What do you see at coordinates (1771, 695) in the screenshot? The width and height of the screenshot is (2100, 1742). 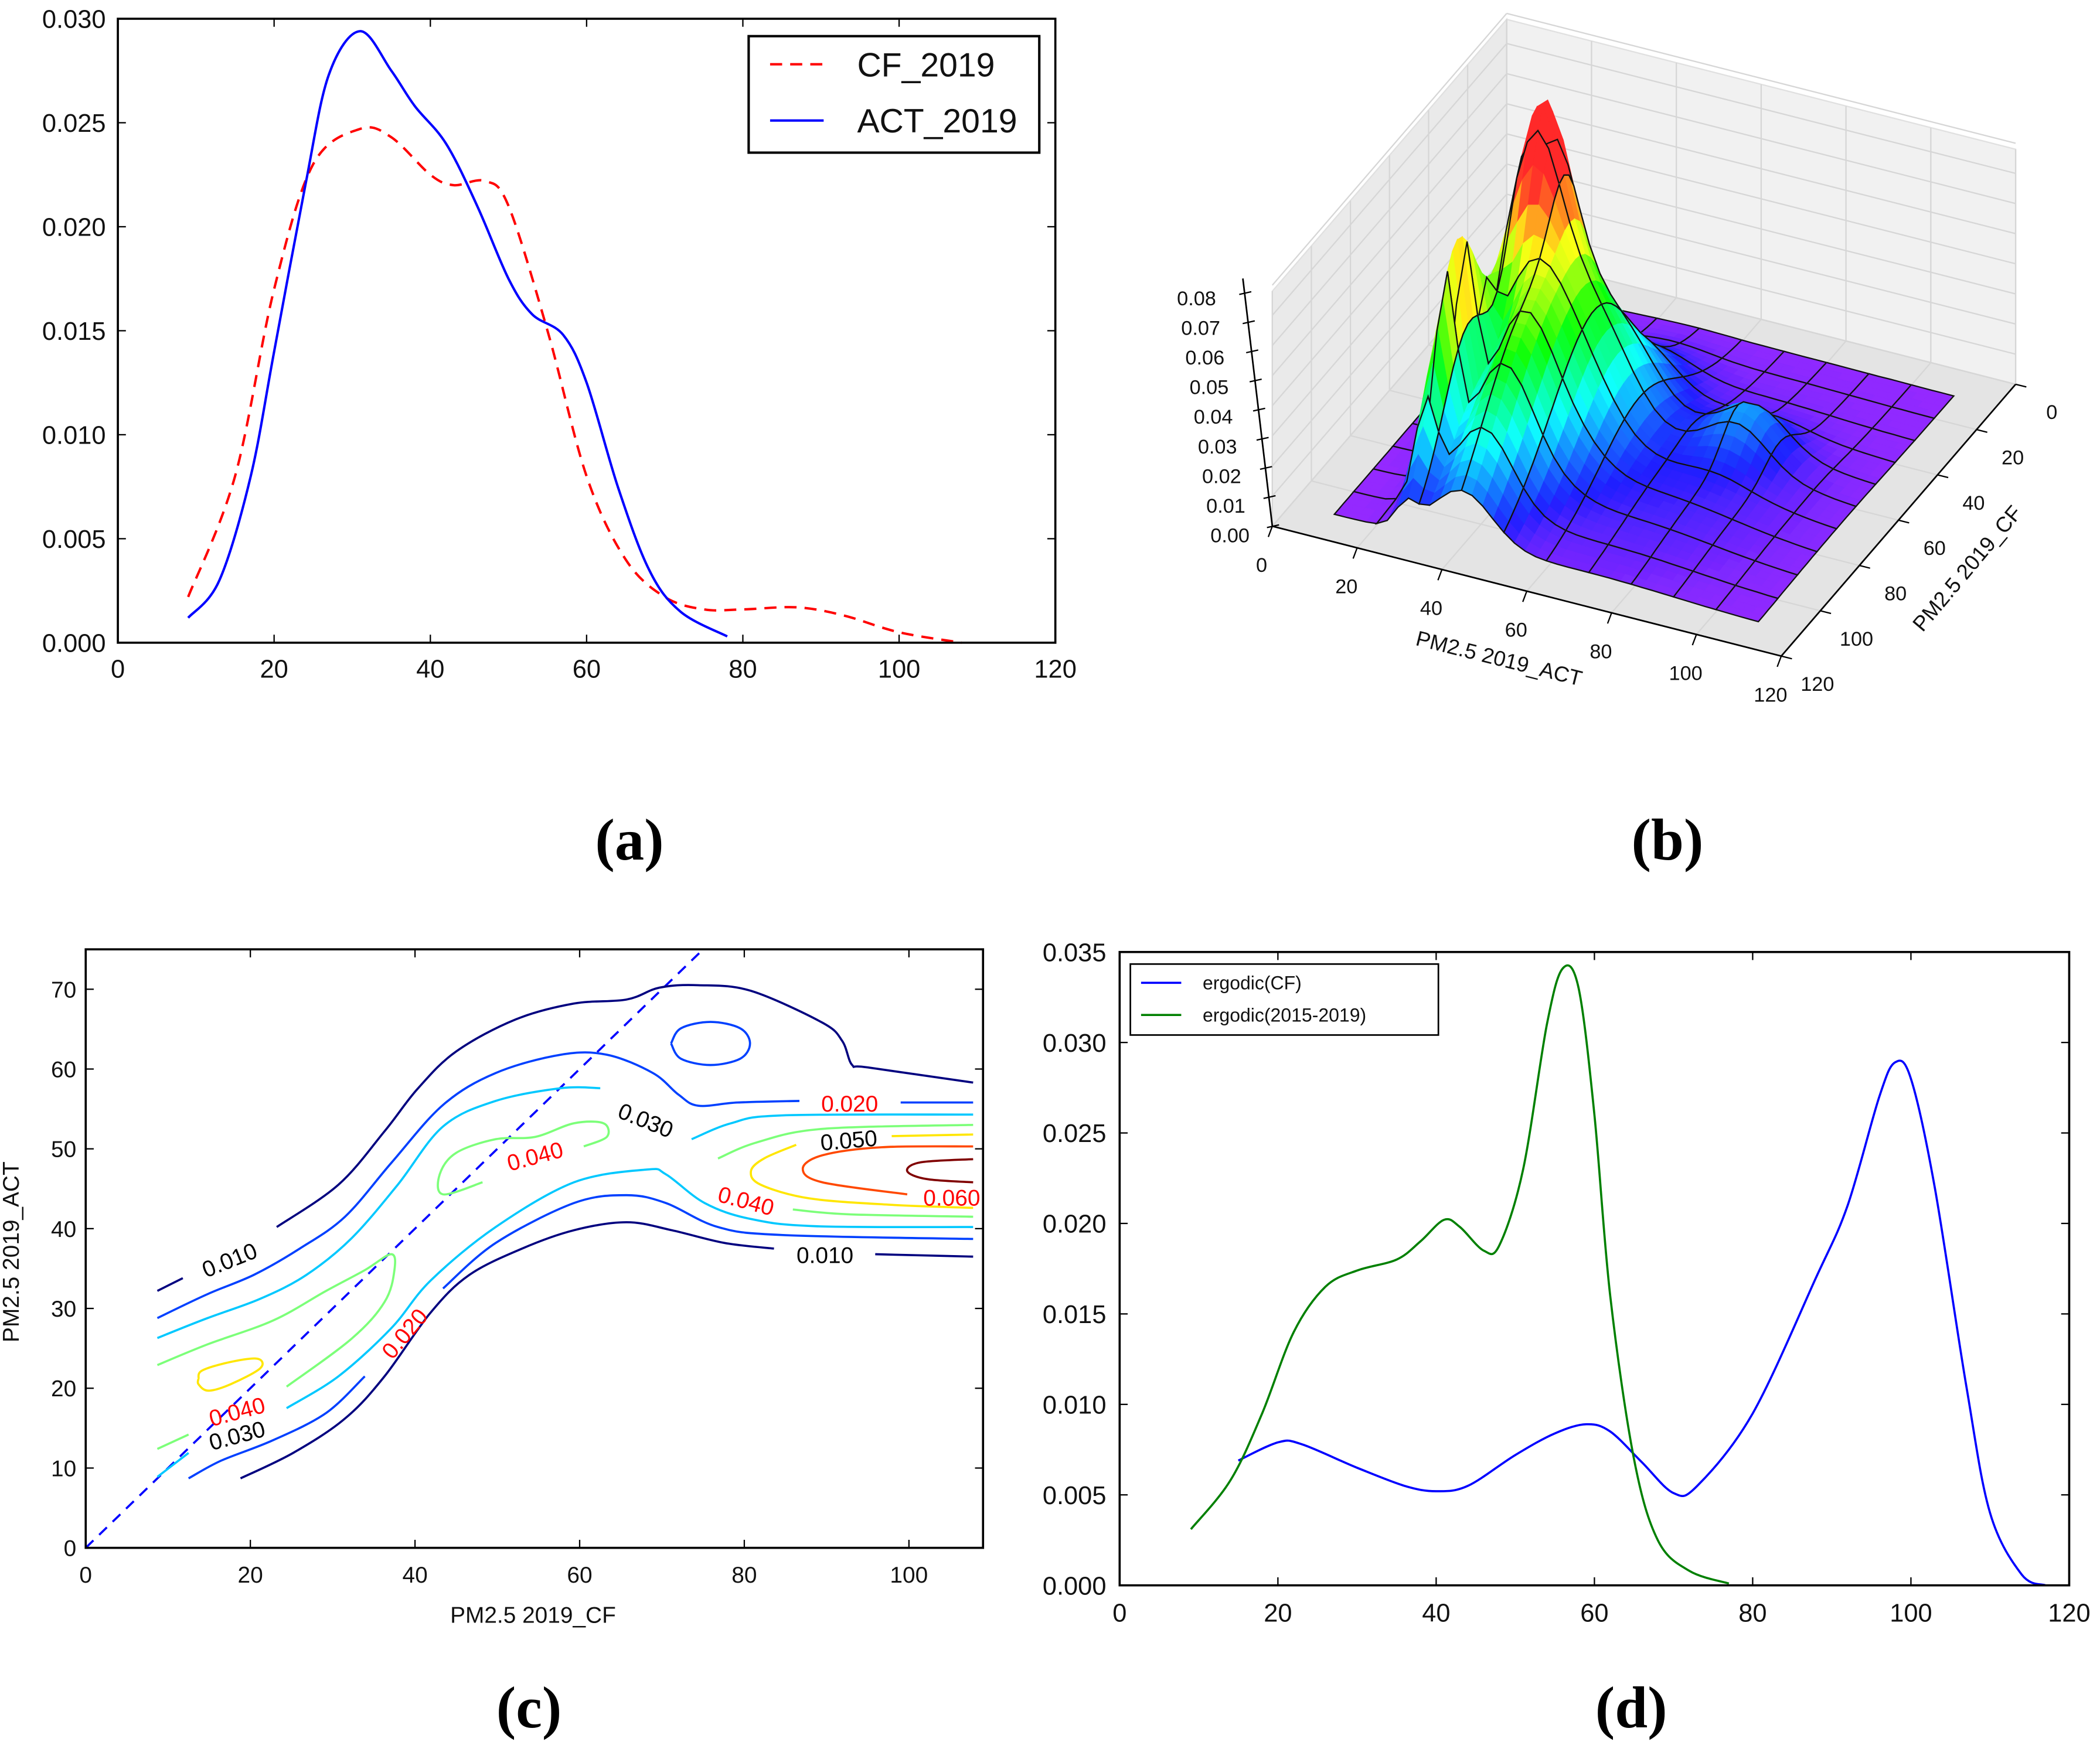 I see `act-tick-label: 120` at bounding box center [1771, 695].